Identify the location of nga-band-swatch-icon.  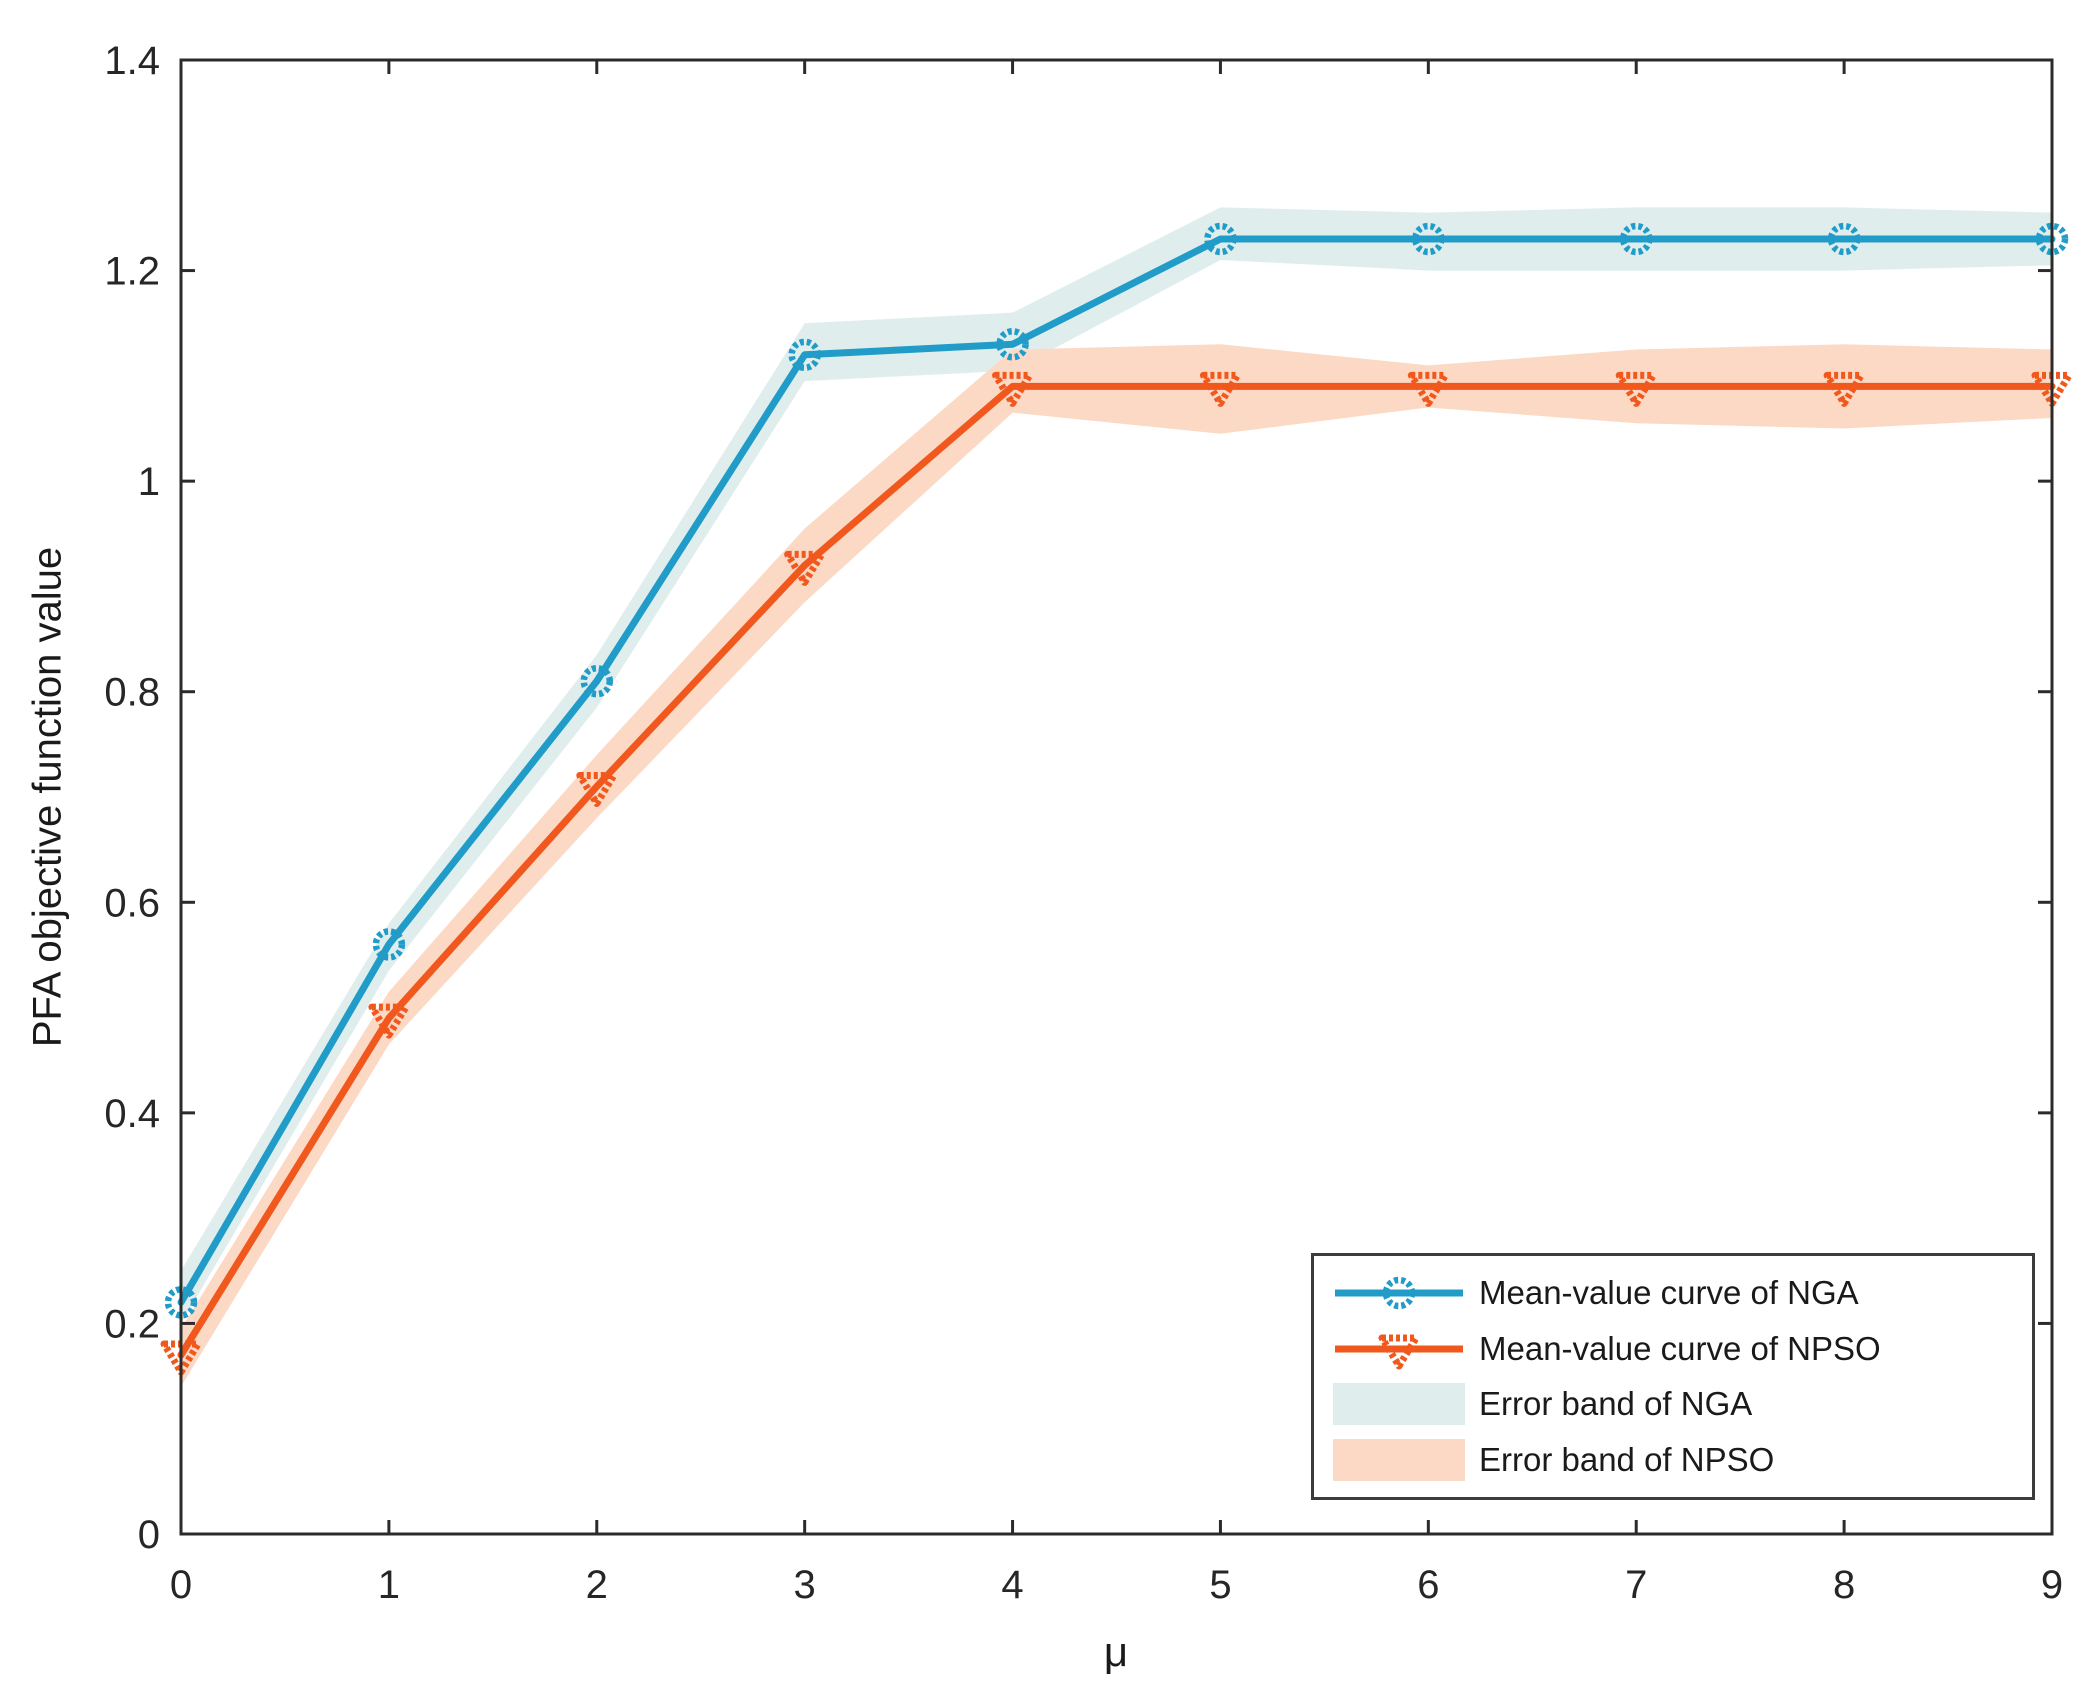
(1399, 1404).